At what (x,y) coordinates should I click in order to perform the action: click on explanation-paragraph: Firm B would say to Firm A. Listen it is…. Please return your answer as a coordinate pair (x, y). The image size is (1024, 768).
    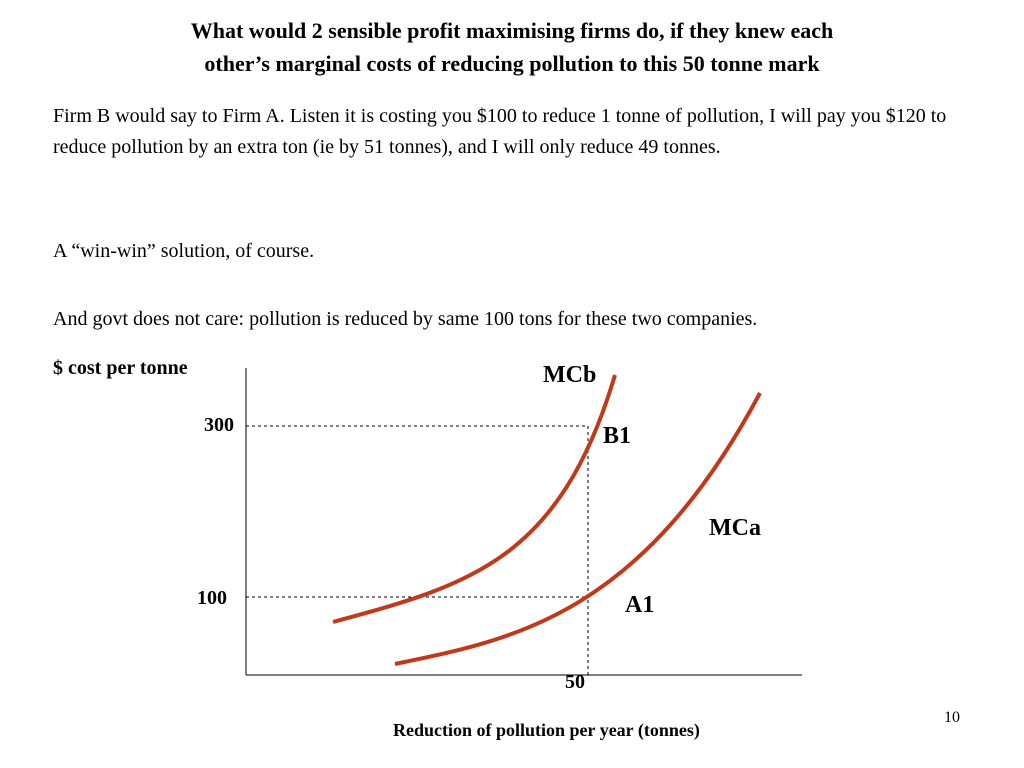
    Looking at the image, I should click on (500, 131).